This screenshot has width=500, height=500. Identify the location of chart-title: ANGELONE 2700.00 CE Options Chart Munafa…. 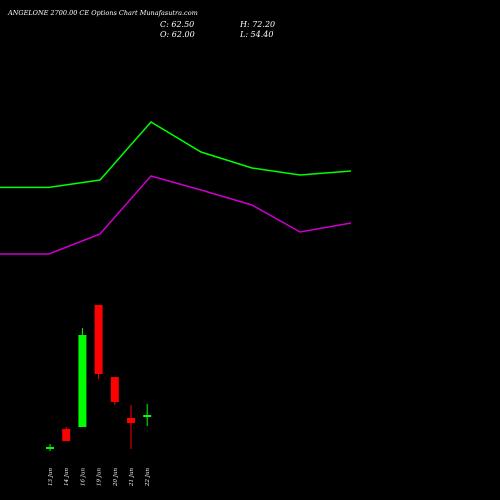
(102, 13).